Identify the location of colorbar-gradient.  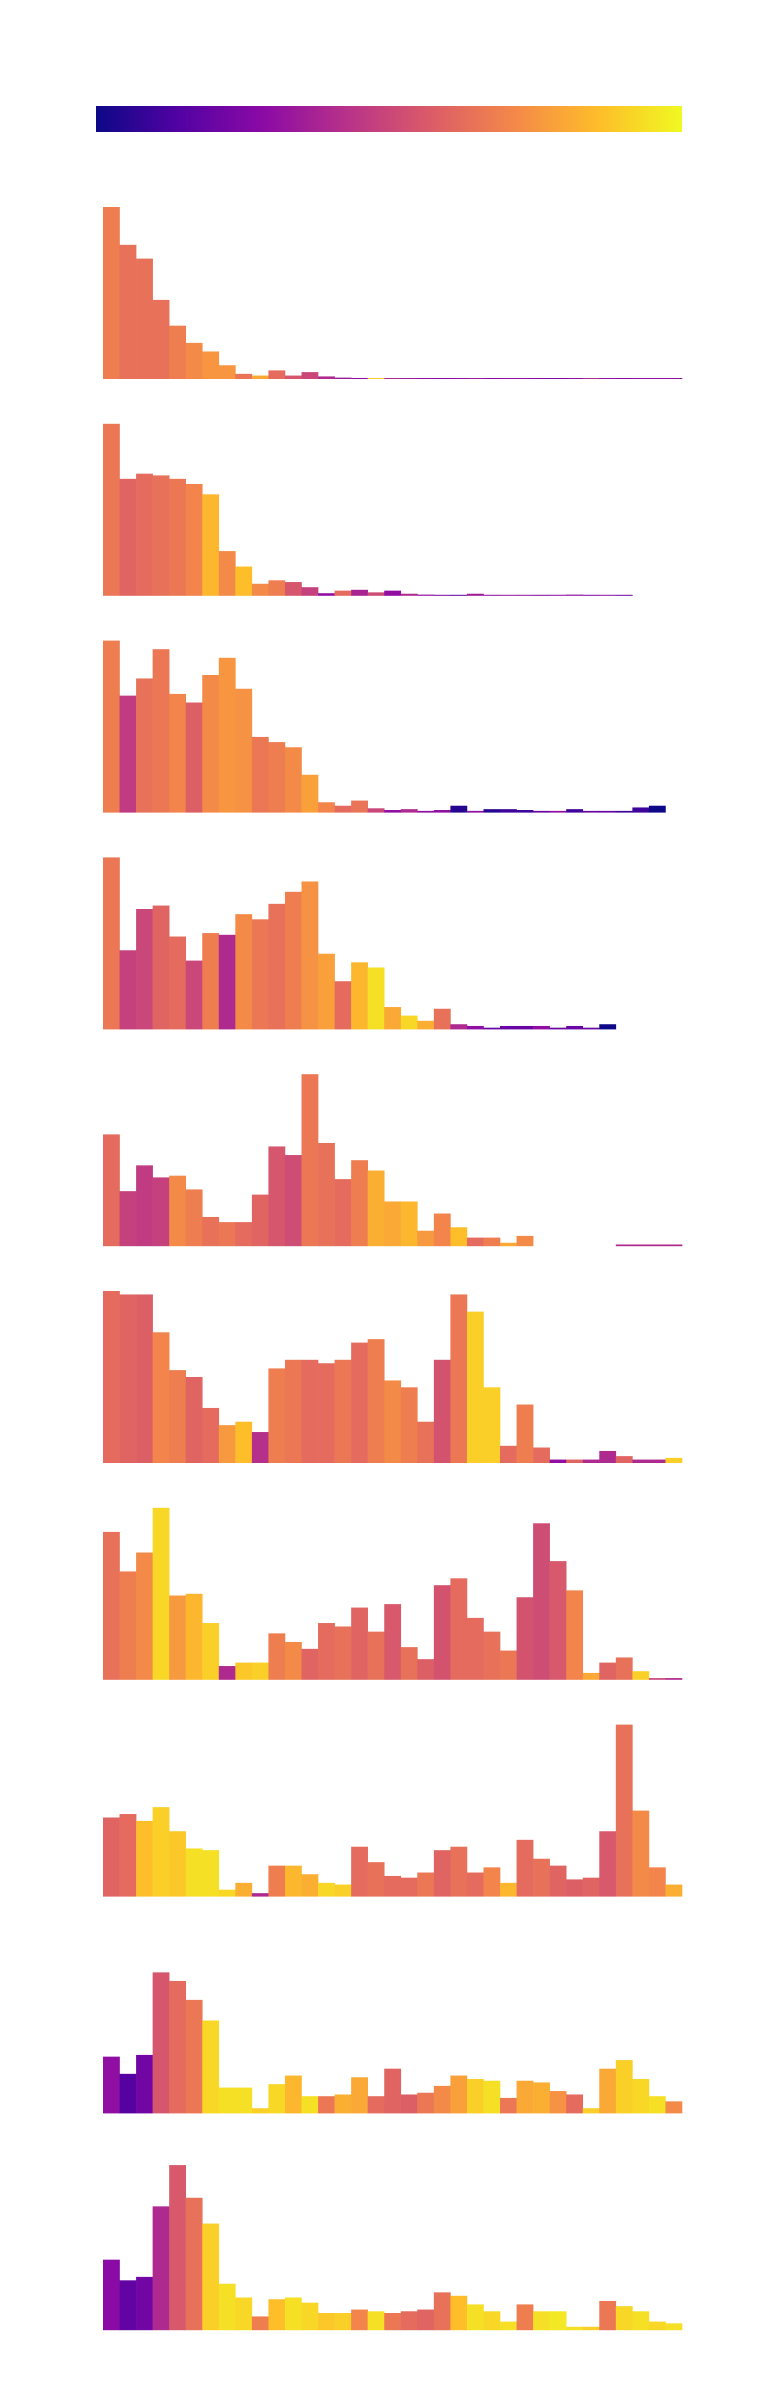
(389, 119).